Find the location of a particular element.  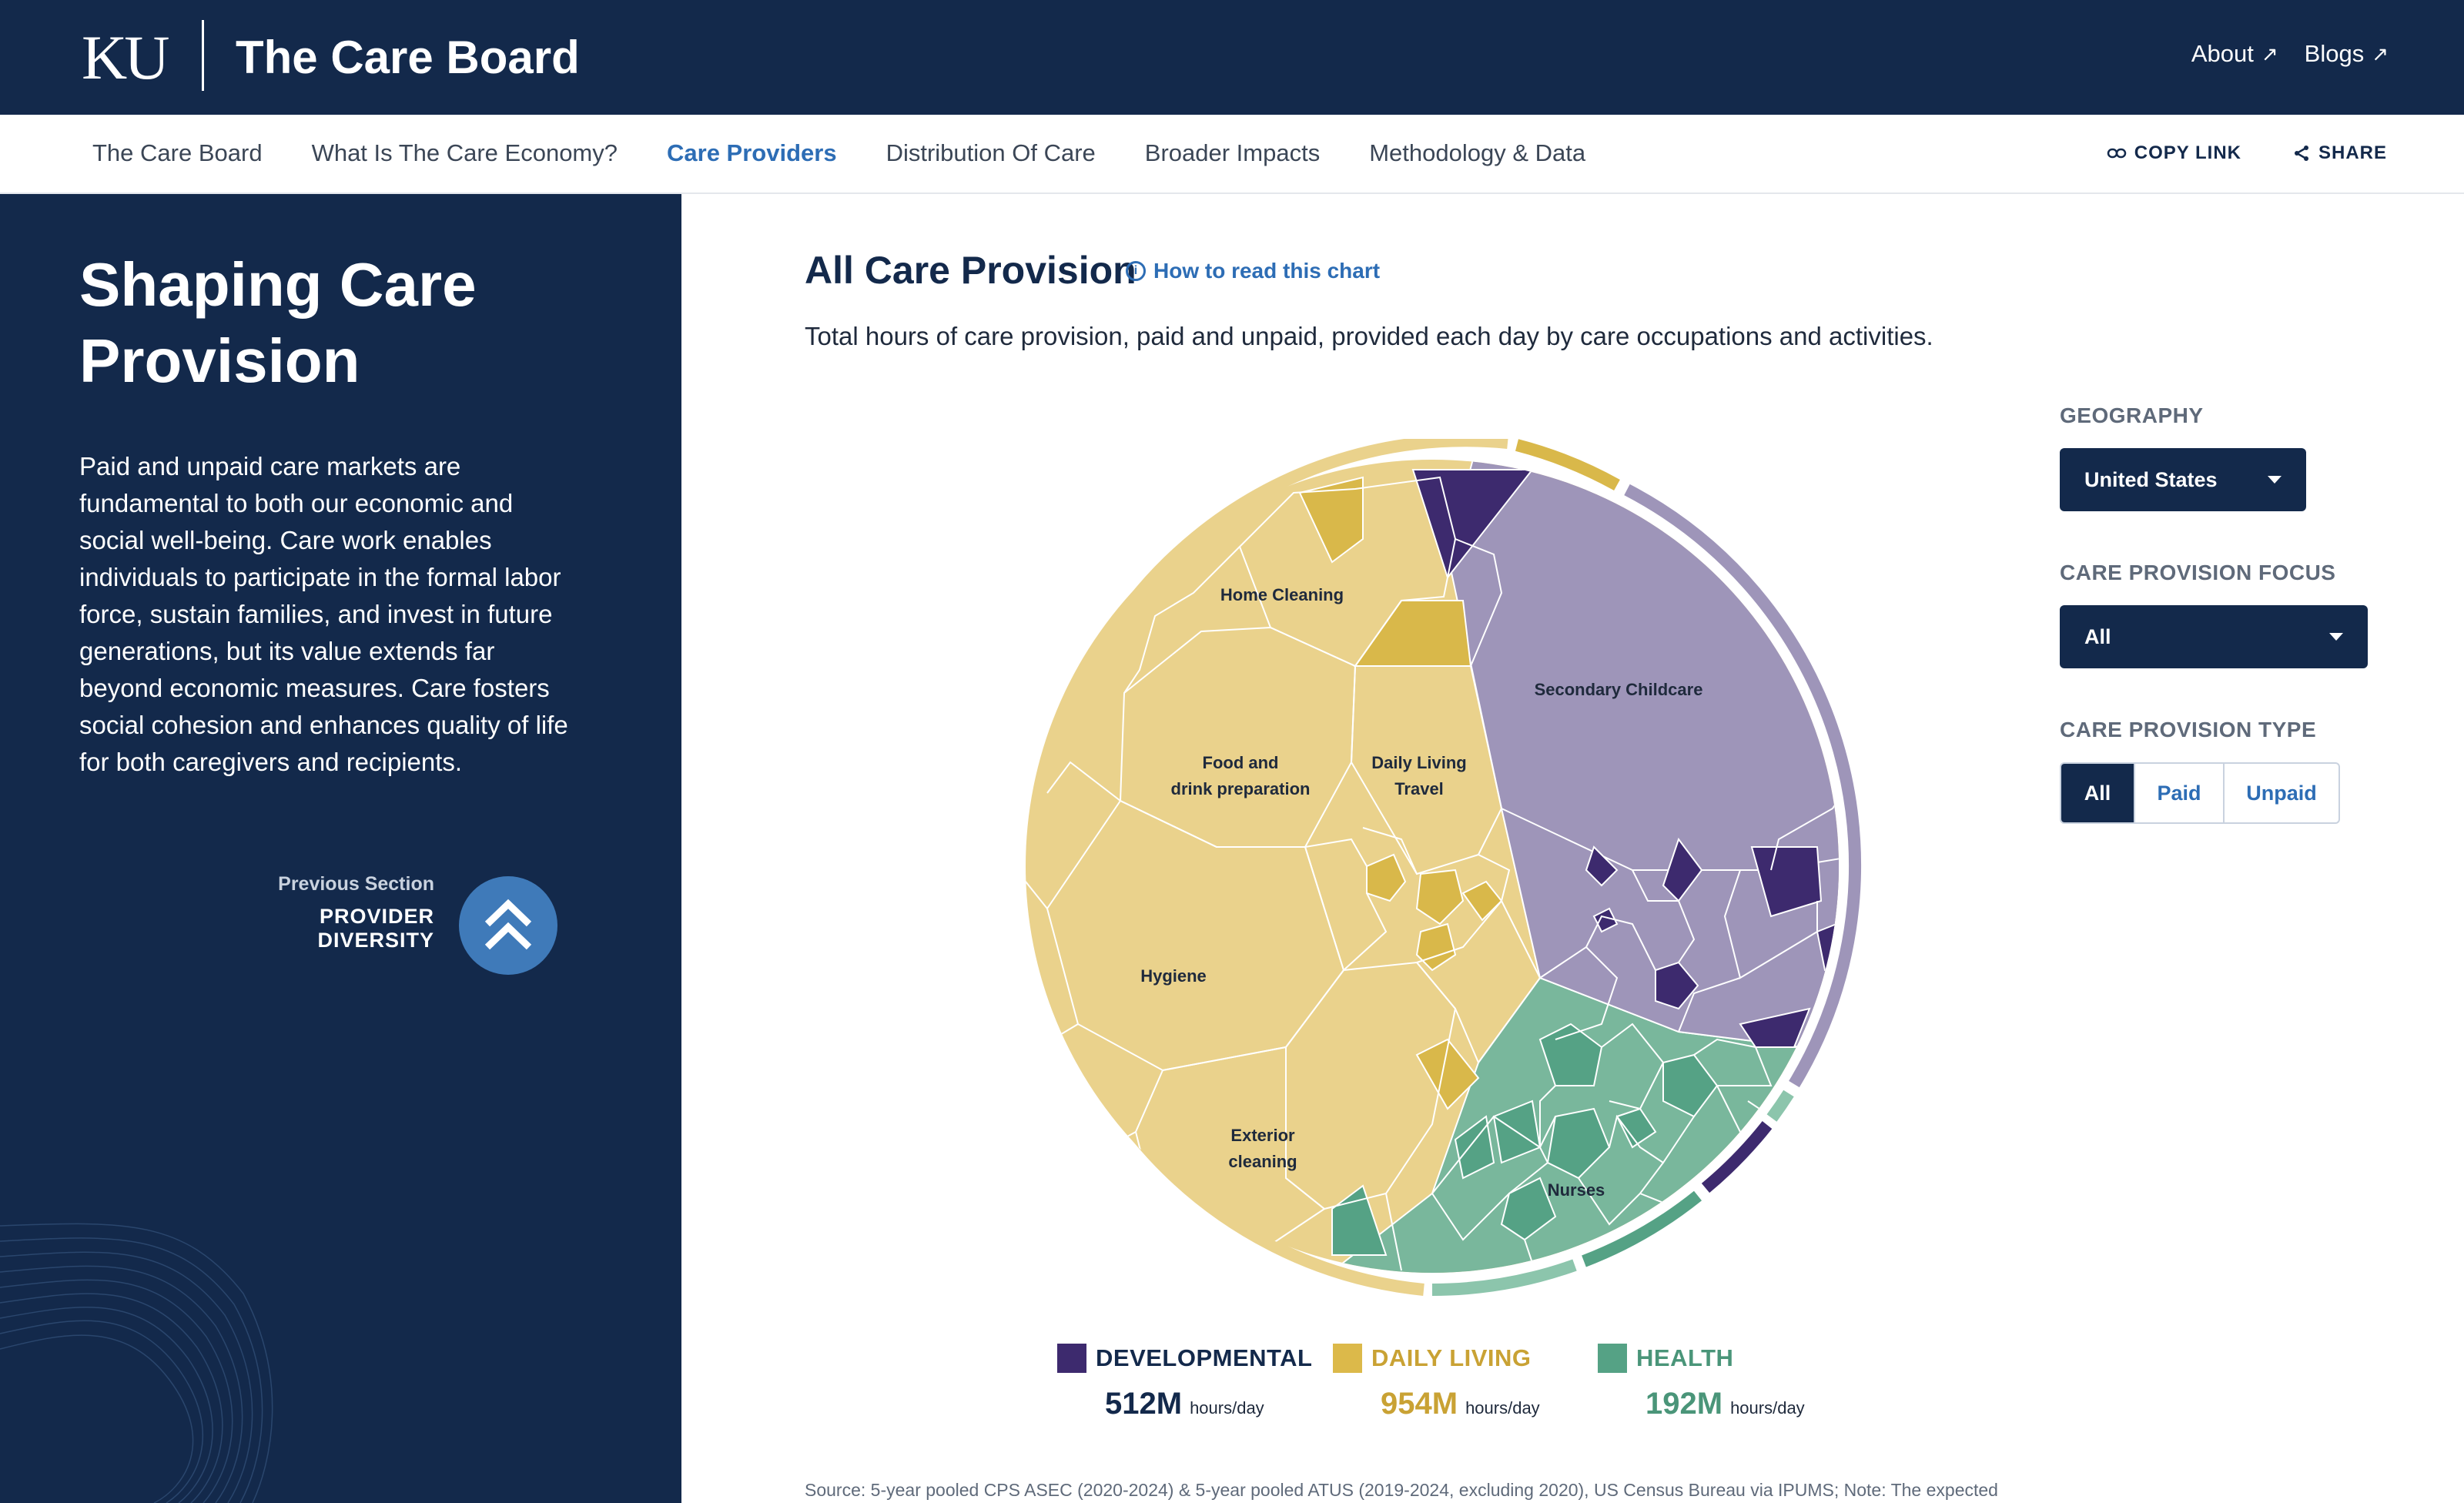

legend-name-daily-living: DAILY LIVING is located at coordinates (1451, 1357).